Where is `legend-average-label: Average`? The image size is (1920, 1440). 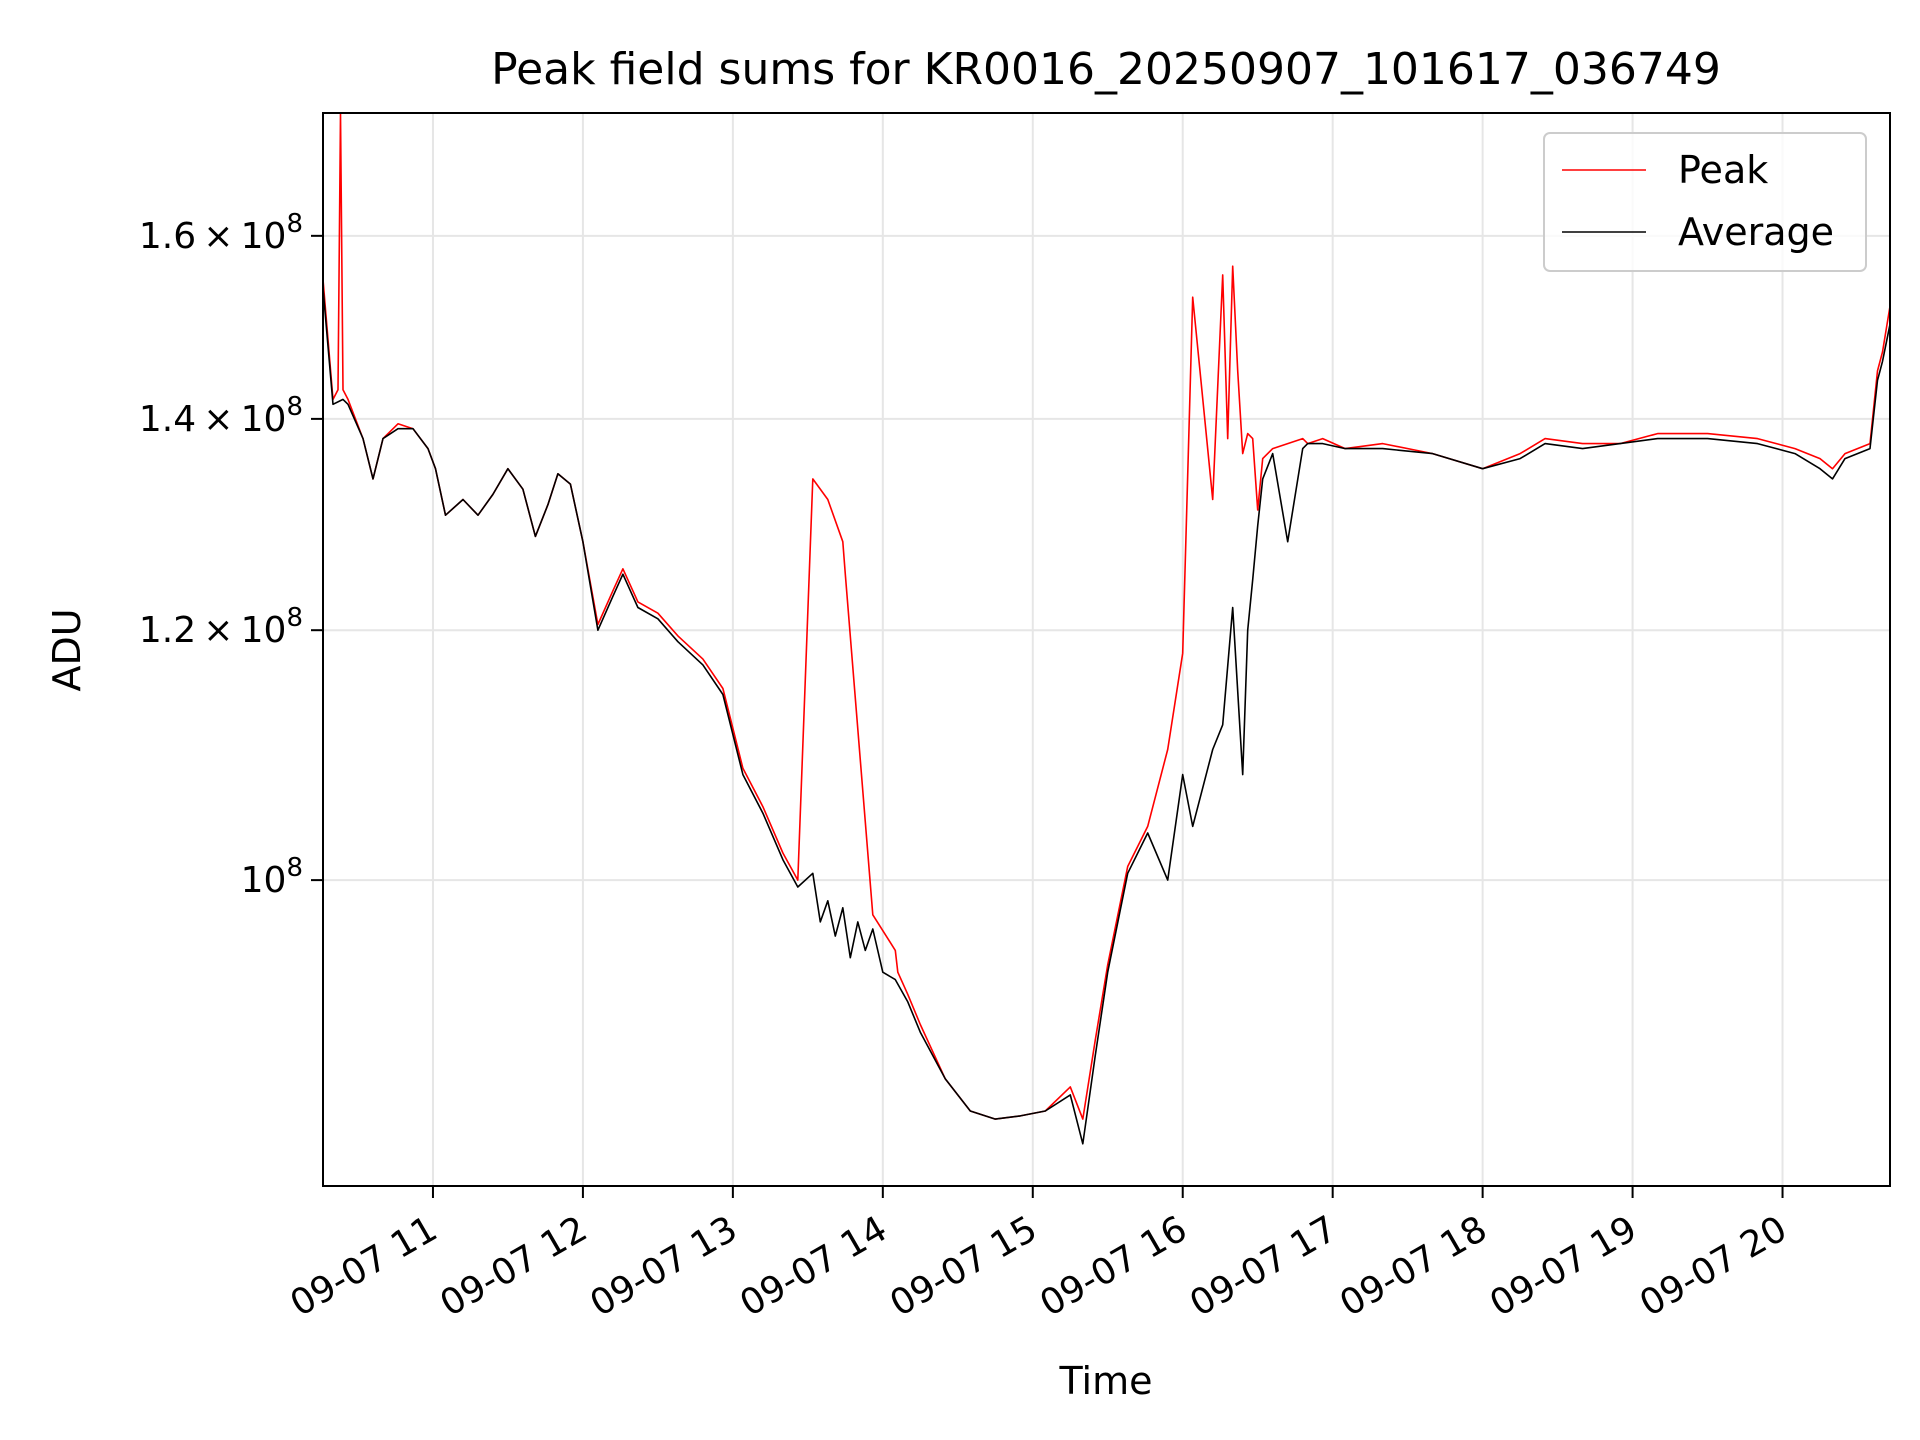
legend-average-label: Average is located at coordinates (1756, 232).